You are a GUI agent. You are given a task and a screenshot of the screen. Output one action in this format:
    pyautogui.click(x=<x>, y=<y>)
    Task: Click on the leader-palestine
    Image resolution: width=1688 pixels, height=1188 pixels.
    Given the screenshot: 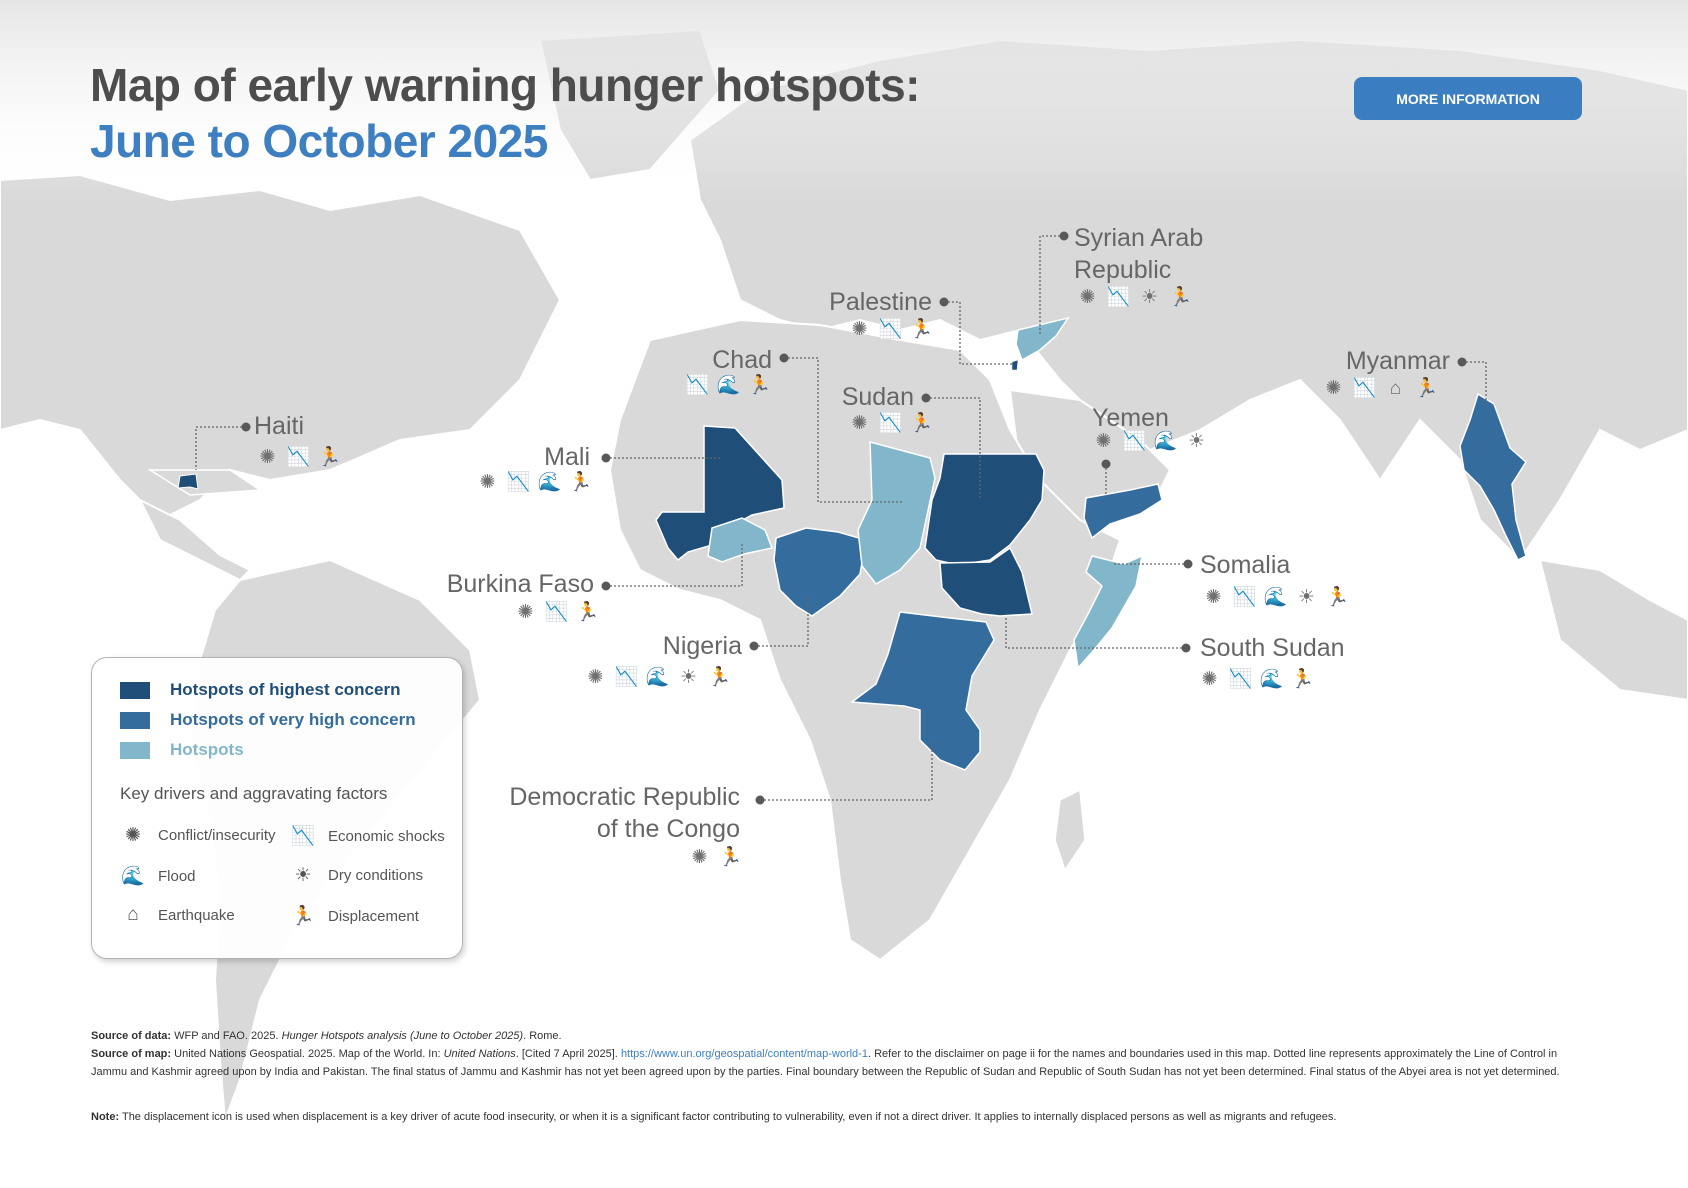 What is the action you would take?
    pyautogui.click(x=978, y=333)
    